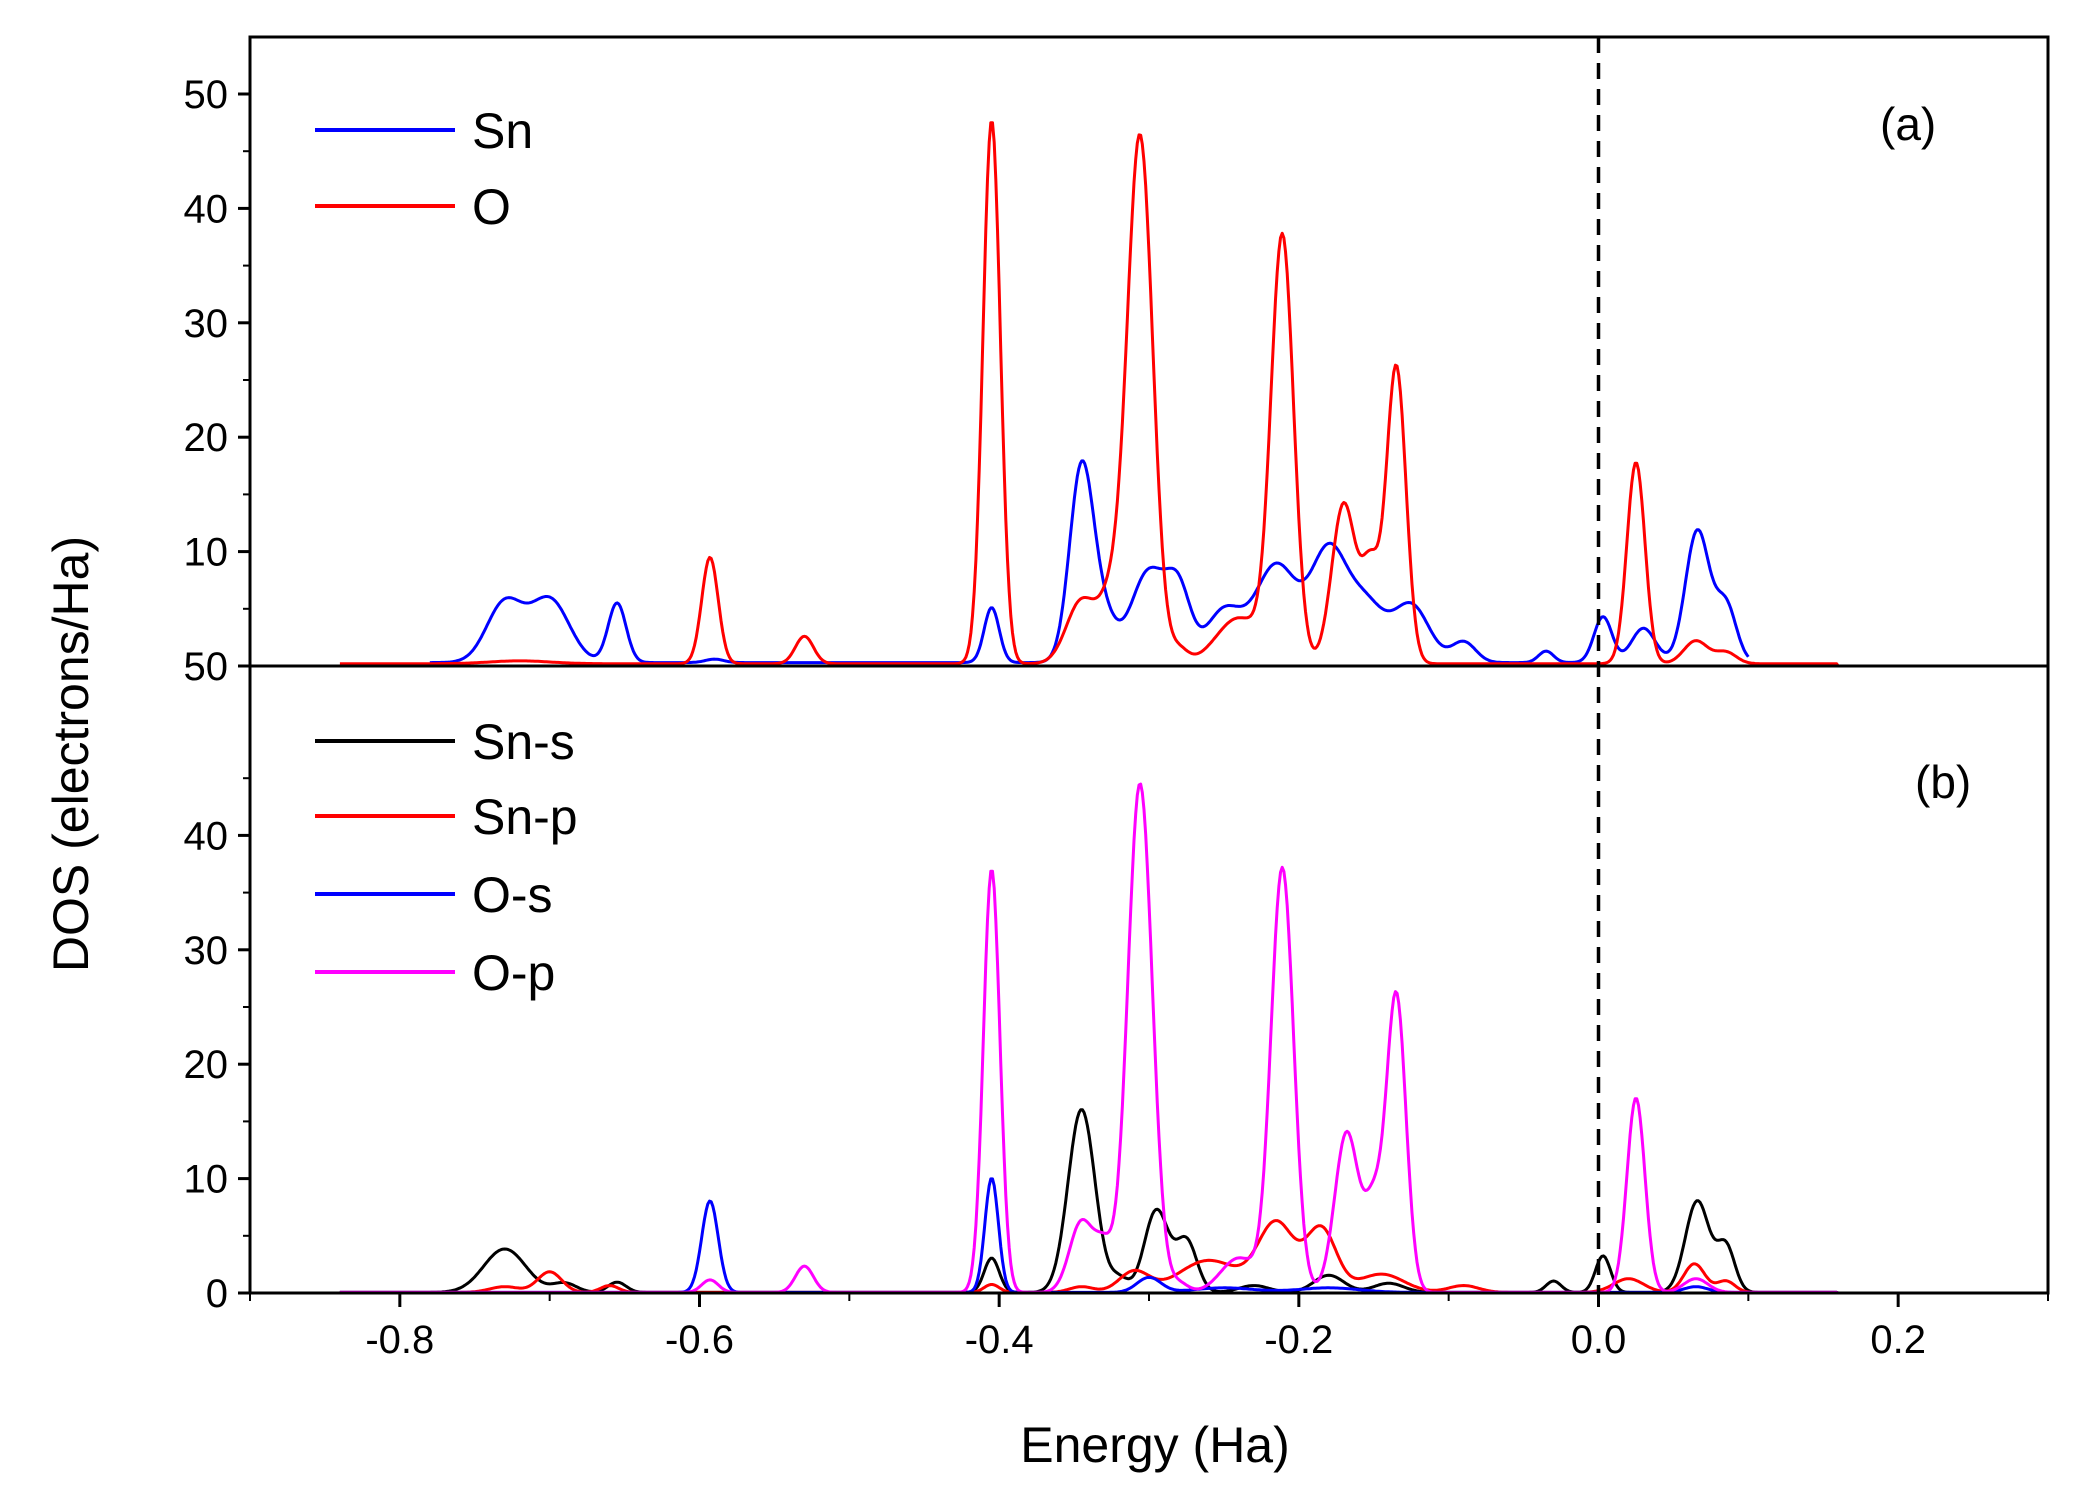 This screenshot has height=1508, width=2079. Describe the element at coordinates (1908, 124) in the screenshot. I see `panel-a-label: (a)` at that location.